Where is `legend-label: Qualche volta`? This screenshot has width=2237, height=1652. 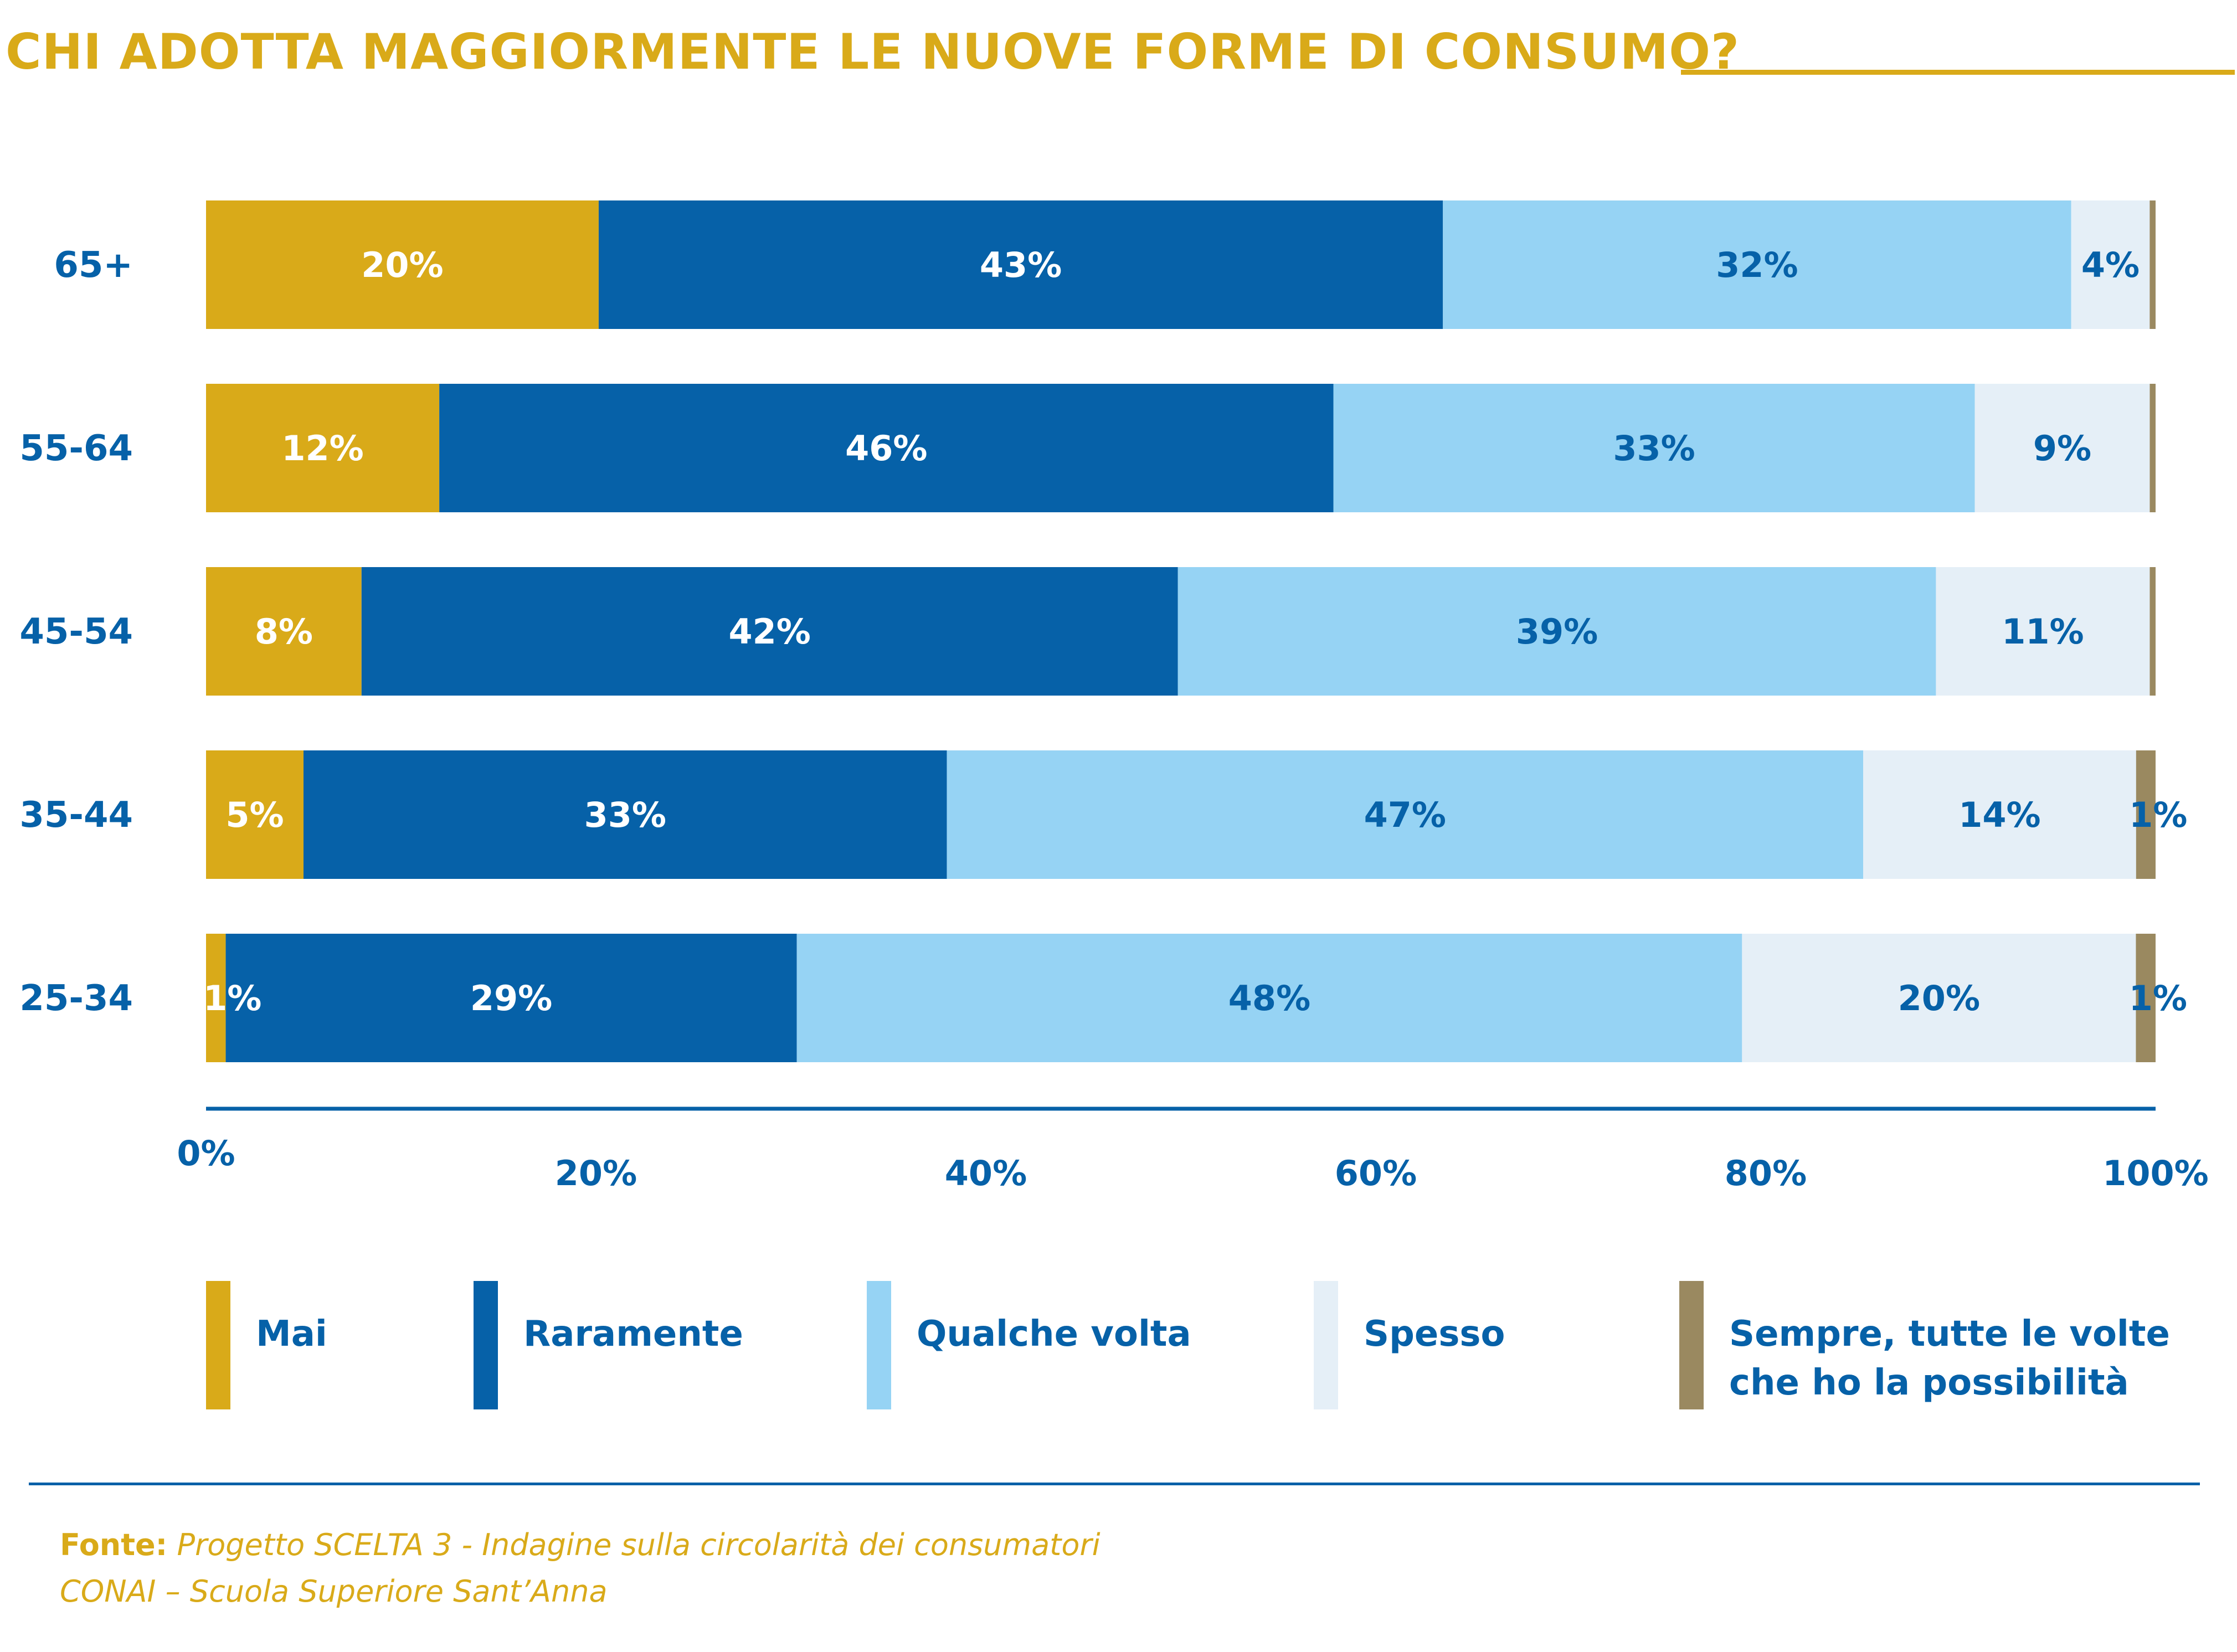
legend-label: Qualche volta is located at coordinates (1054, 1334).